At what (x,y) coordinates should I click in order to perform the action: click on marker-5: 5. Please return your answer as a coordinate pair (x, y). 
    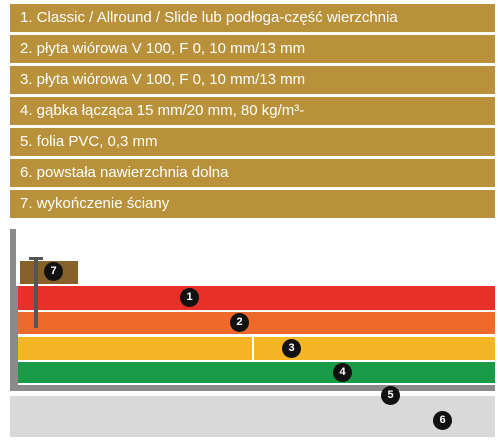
    Looking at the image, I should click on (390, 395).